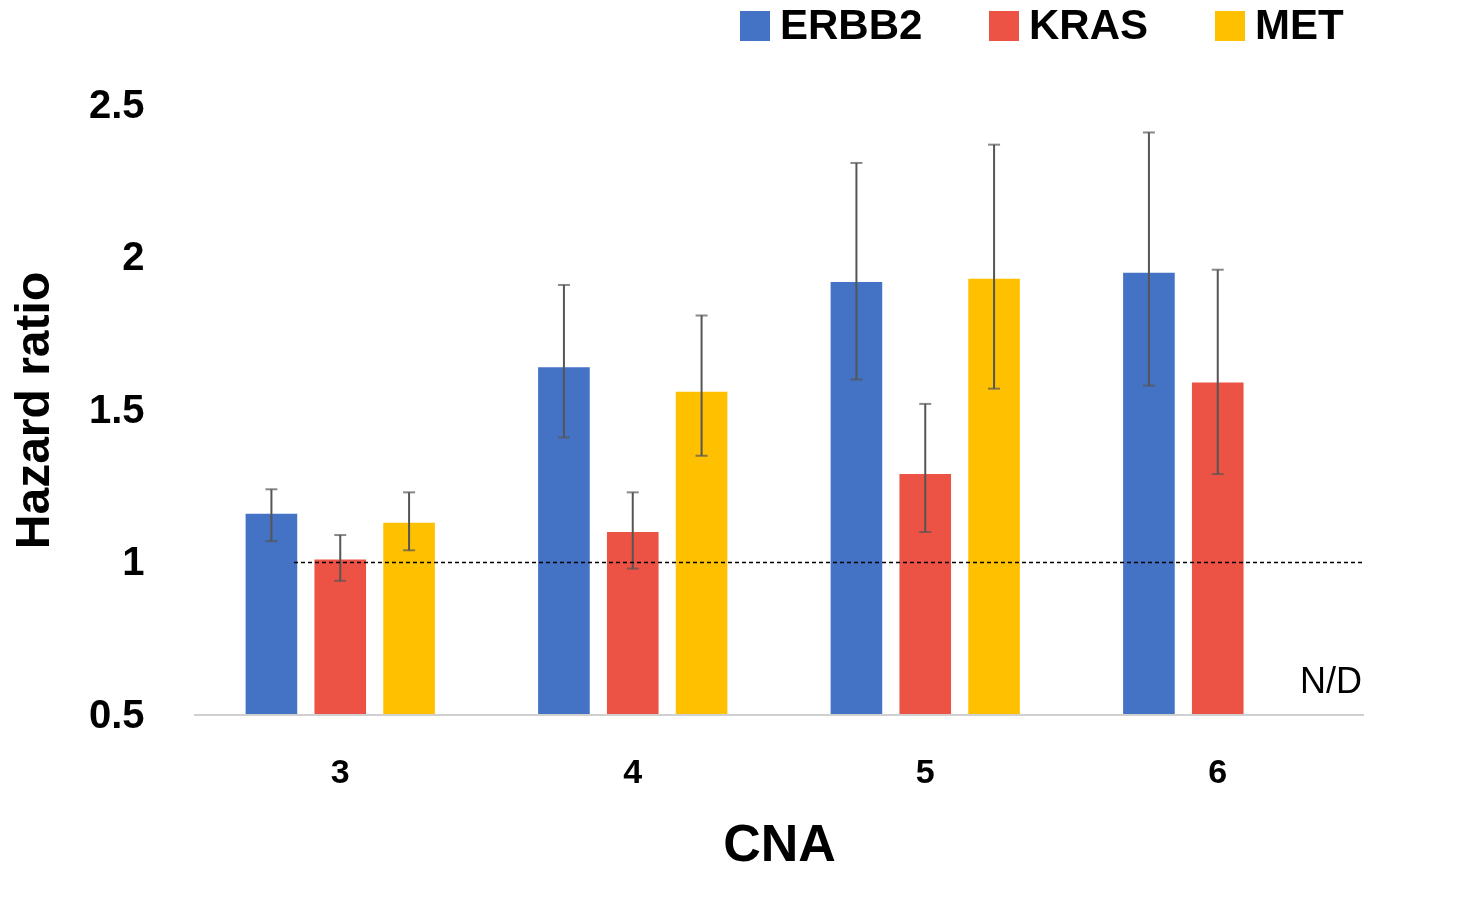 This screenshot has width=1473, height=915. I want to click on y-tick-label: 1.5, so click(116, 408).